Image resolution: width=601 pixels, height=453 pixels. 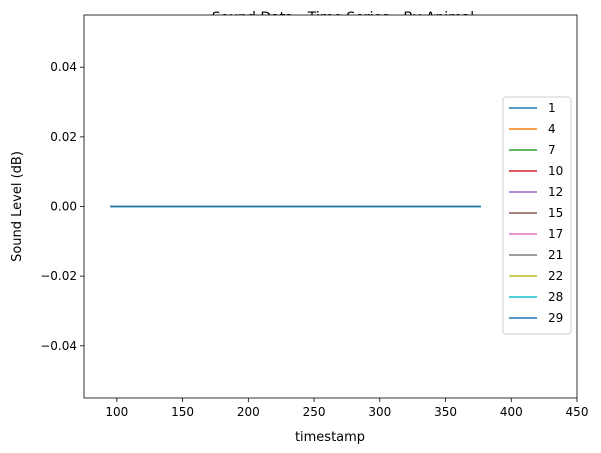 What do you see at coordinates (555, 297) in the screenshot?
I see `legend-label-28: 28` at bounding box center [555, 297].